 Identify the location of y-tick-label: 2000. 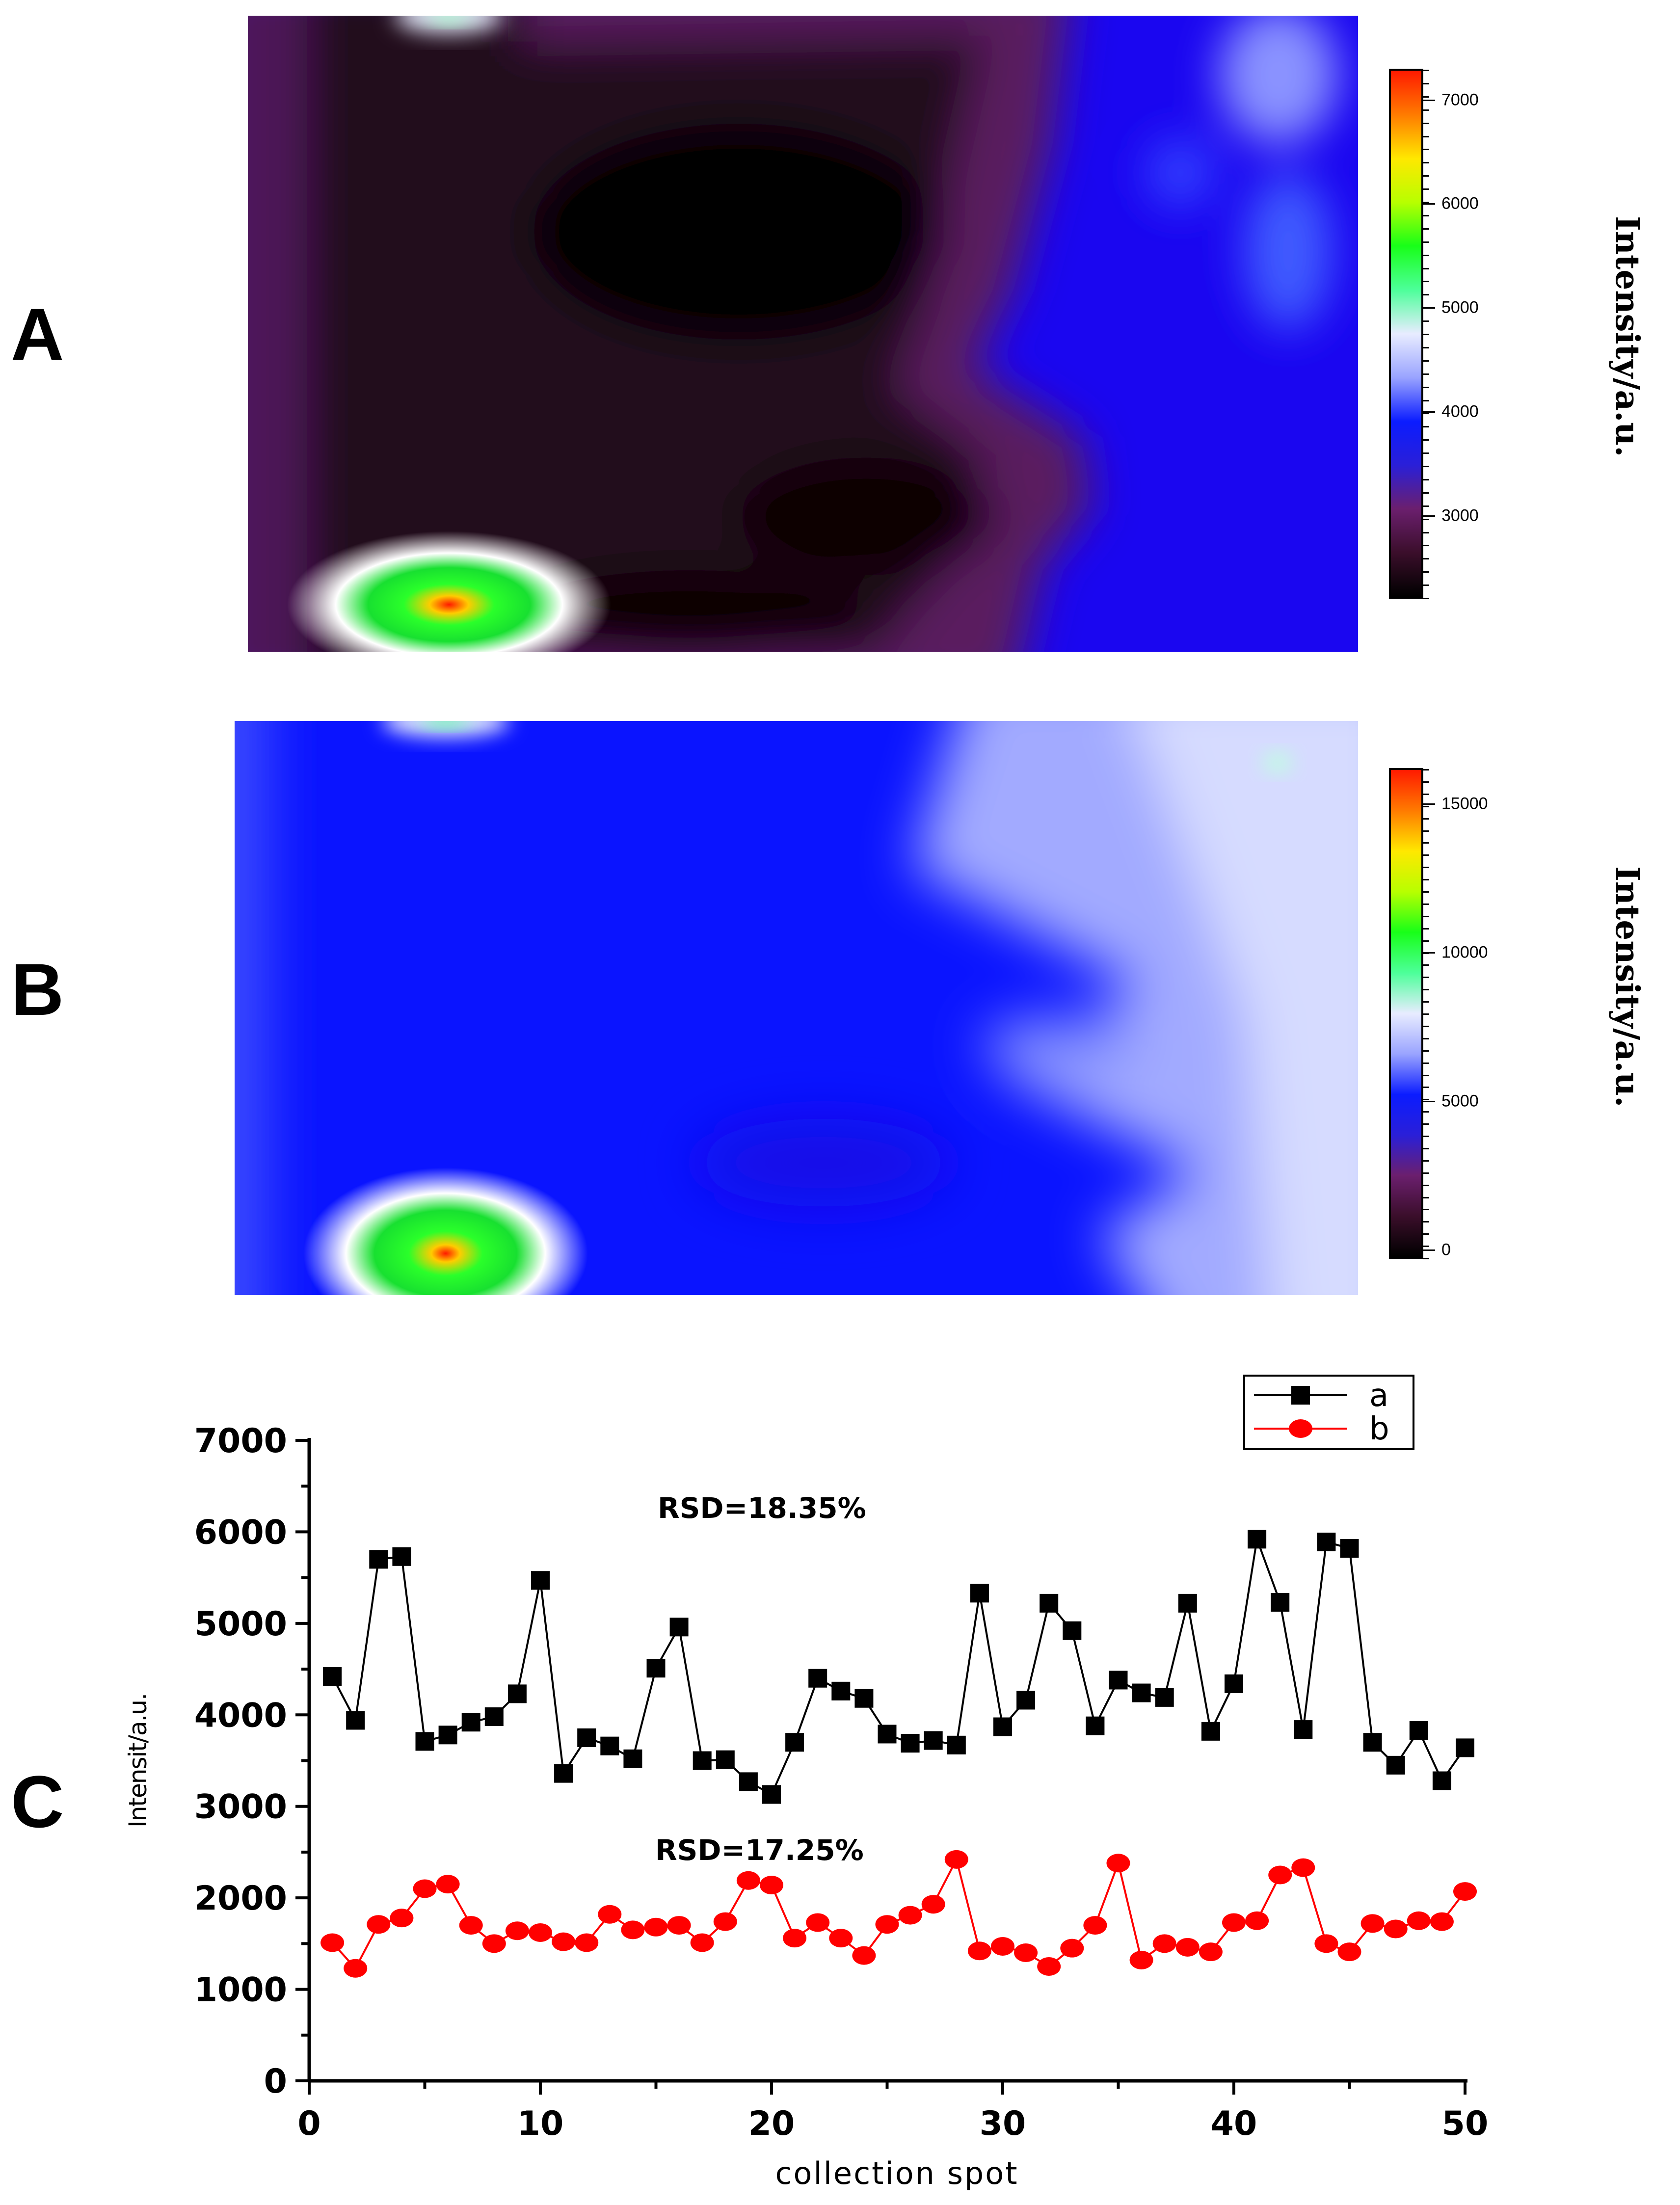
(240, 1898).